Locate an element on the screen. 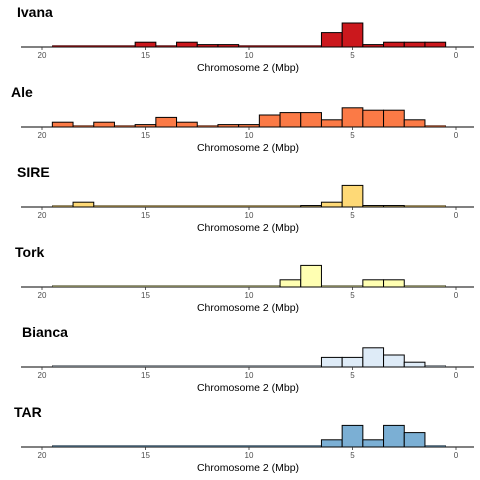 The image size is (480, 480). panel-title: Bianca is located at coordinates (45, 332).